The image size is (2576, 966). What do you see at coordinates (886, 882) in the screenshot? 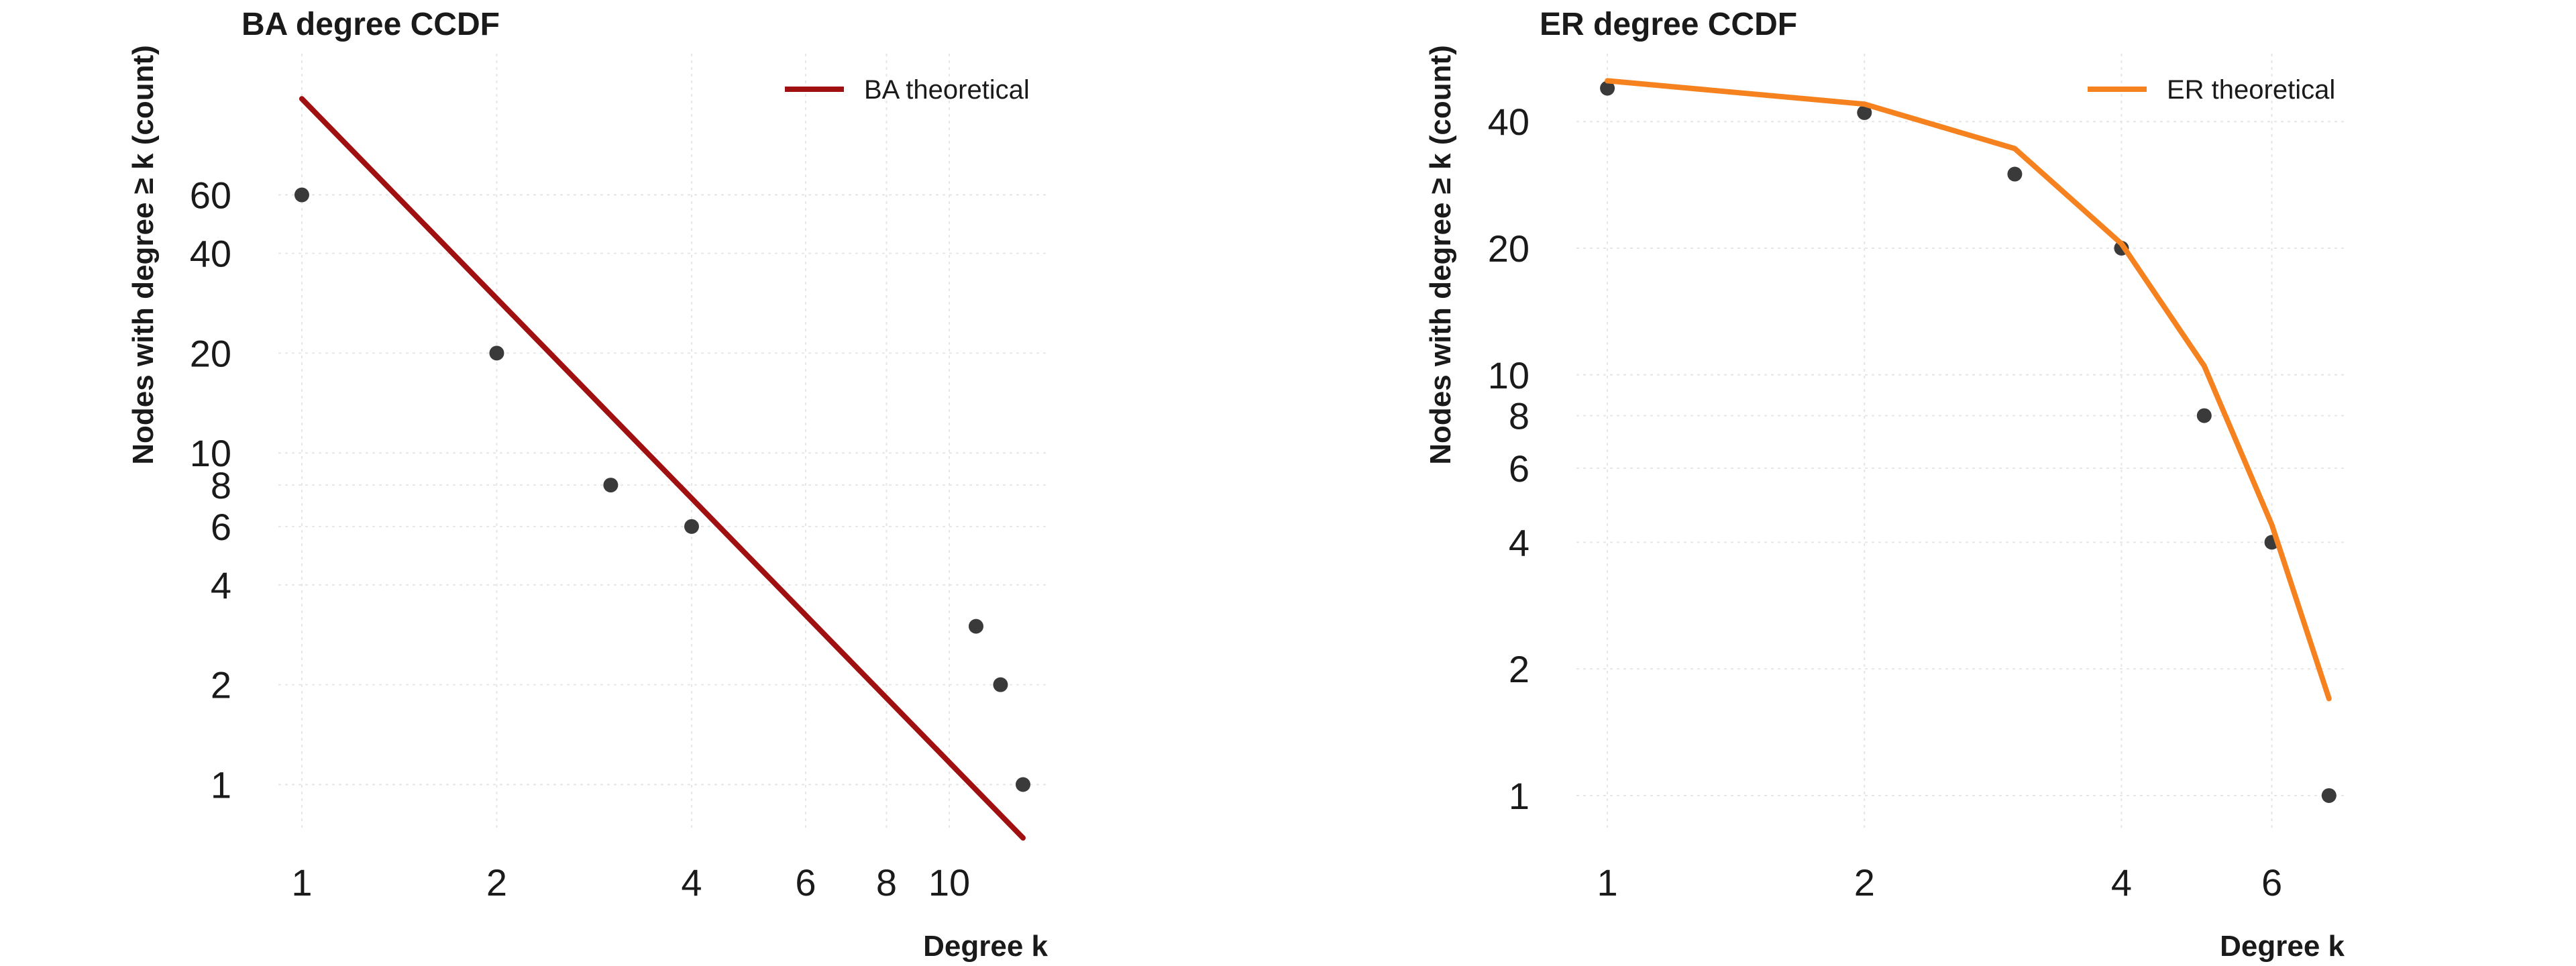
I see `x-tick-label: 8` at bounding box center [886, 882].